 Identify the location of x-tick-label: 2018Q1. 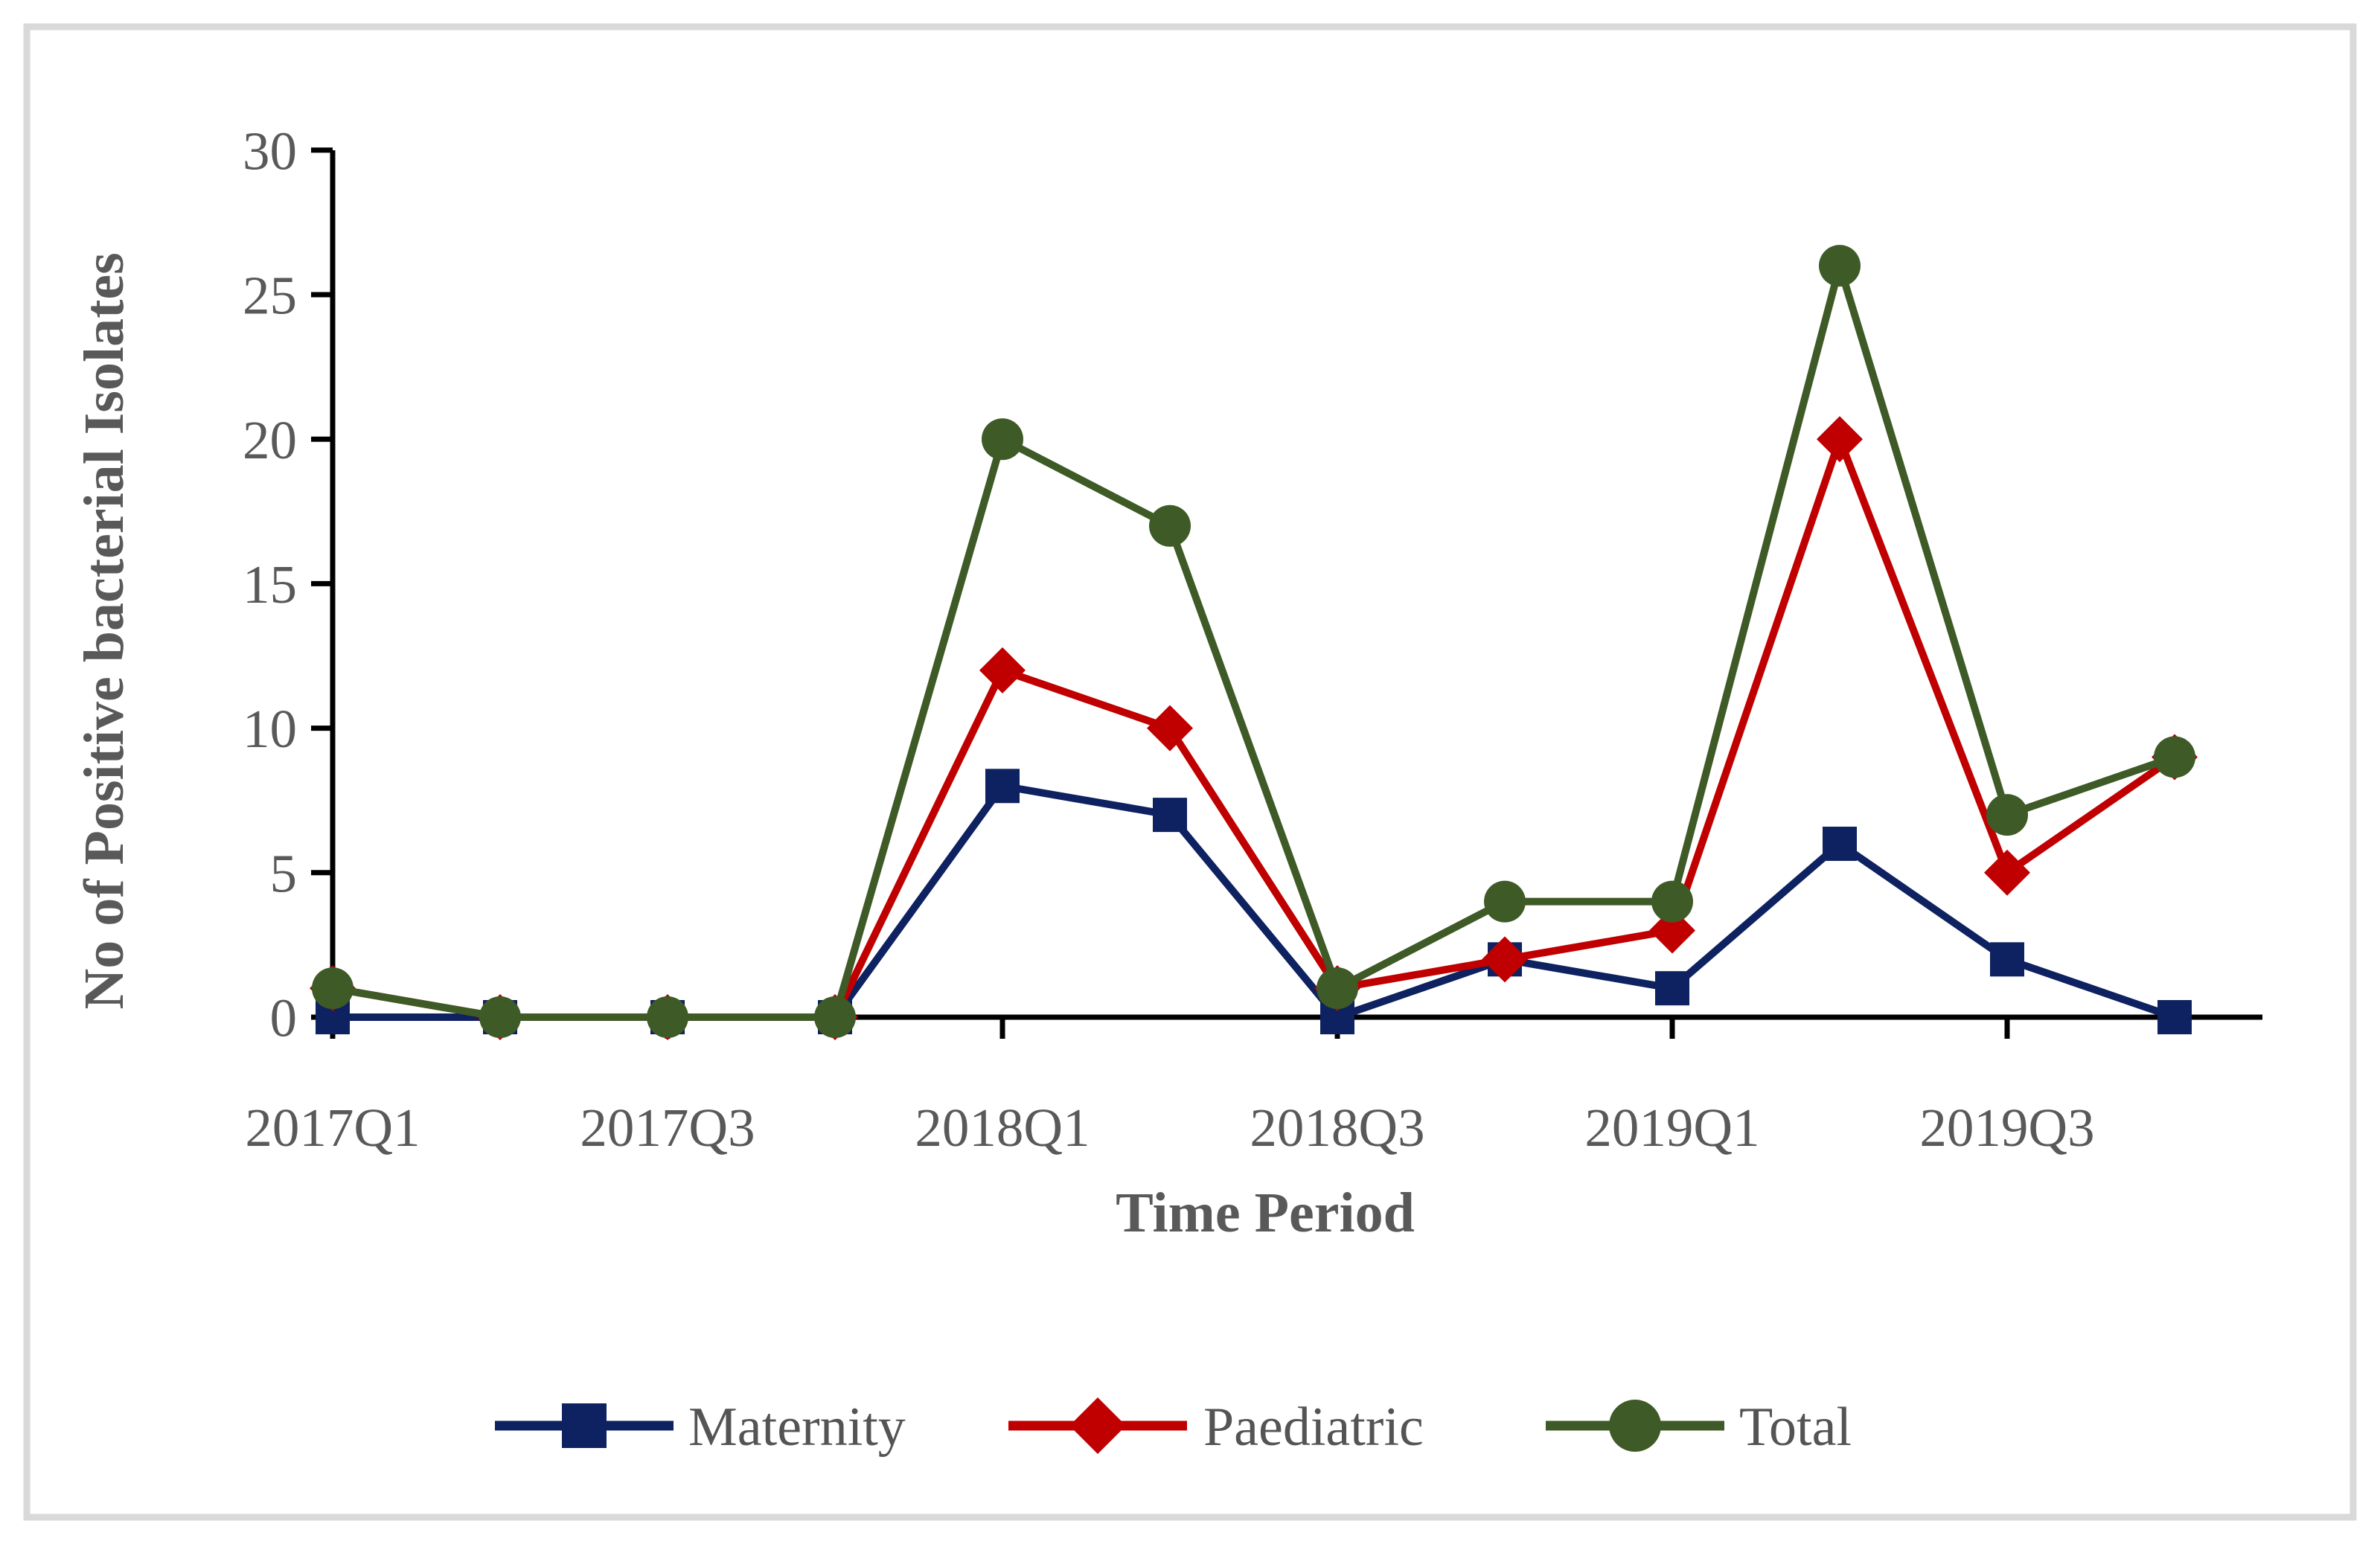
(1002, 1128).